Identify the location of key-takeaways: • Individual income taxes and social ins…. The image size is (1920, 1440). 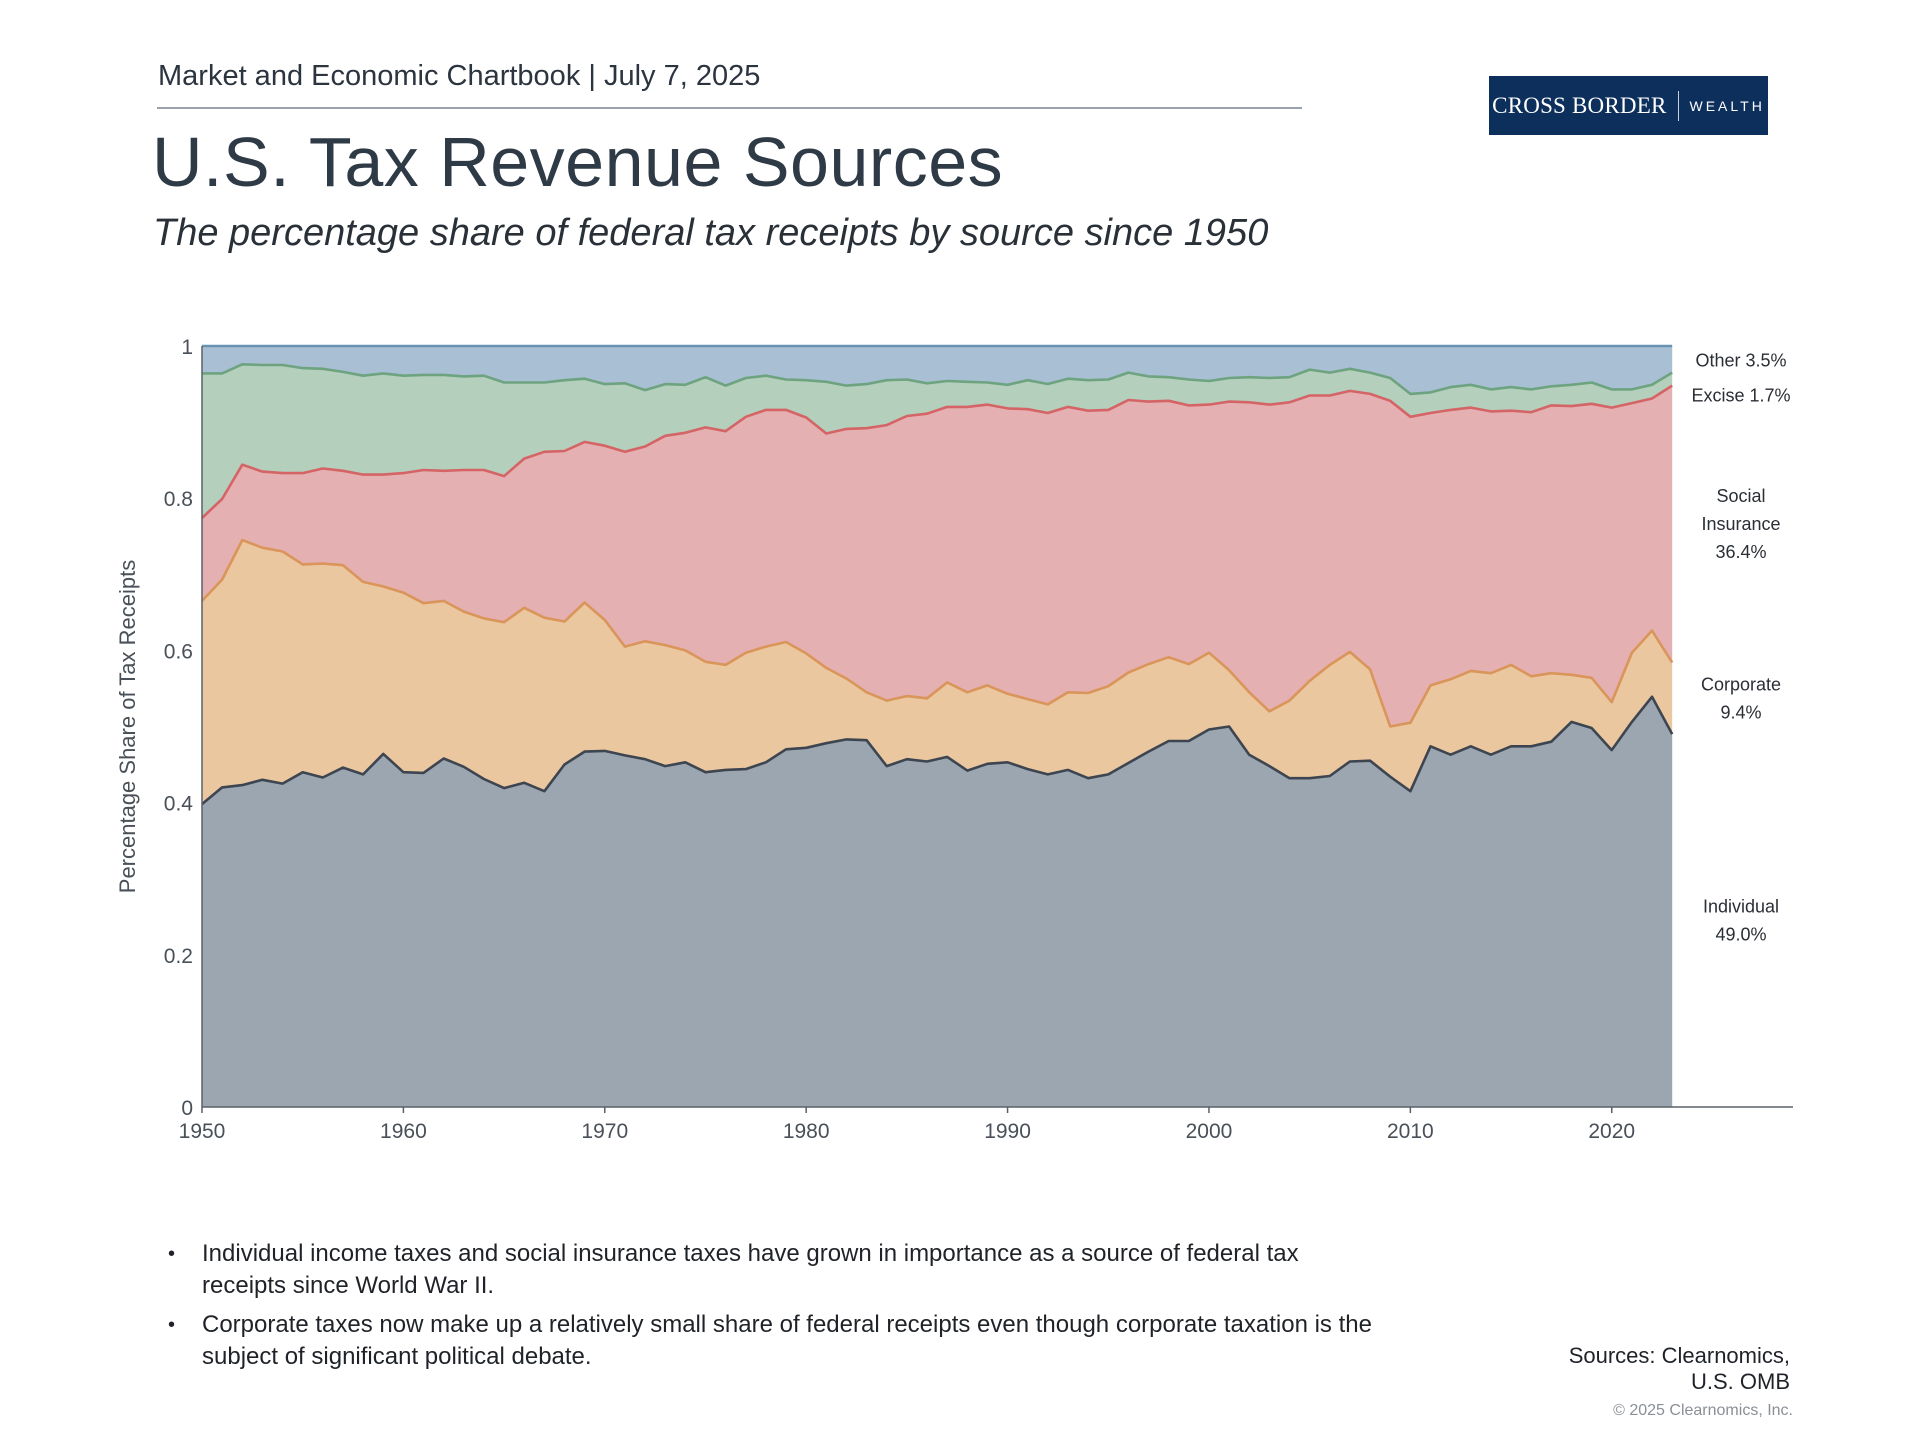
(778, 1309).